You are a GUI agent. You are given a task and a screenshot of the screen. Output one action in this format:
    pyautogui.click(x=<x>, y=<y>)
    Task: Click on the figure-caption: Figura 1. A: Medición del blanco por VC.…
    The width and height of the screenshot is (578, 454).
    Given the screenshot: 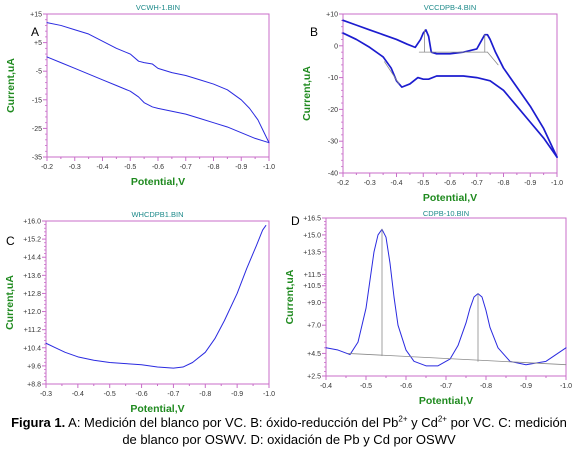 What is the action you would take?
    pyautogui.click(x=289, y=431)
    